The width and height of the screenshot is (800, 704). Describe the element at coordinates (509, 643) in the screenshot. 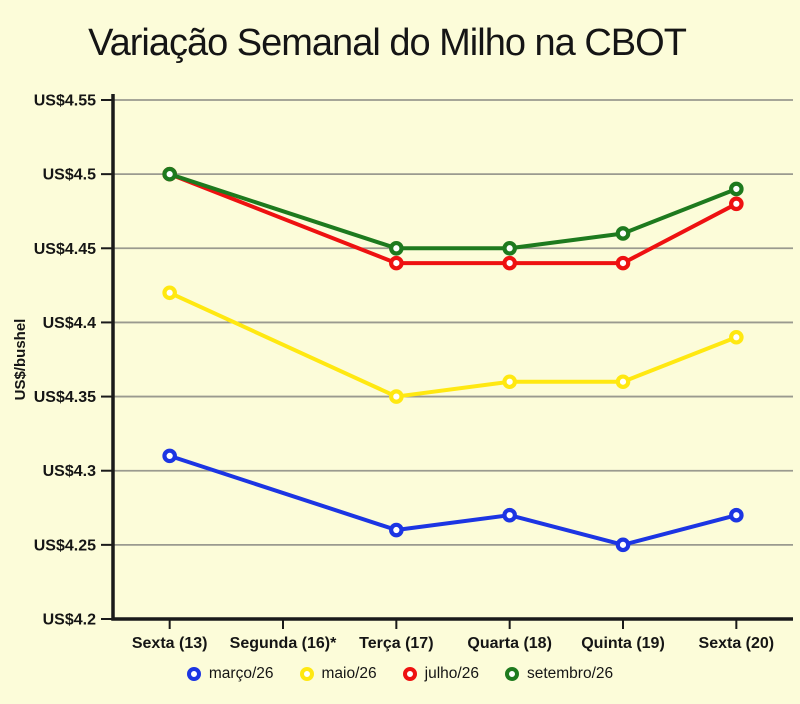

I see `x-tick-label: Quarta (18)` at that location.